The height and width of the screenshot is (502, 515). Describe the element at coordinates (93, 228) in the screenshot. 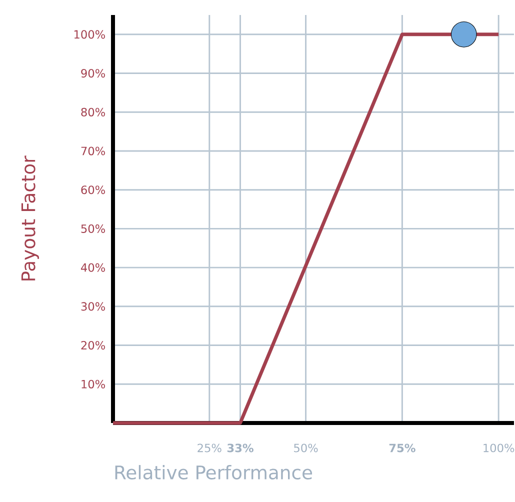

I see `y-tick-label: 50%` at that location.